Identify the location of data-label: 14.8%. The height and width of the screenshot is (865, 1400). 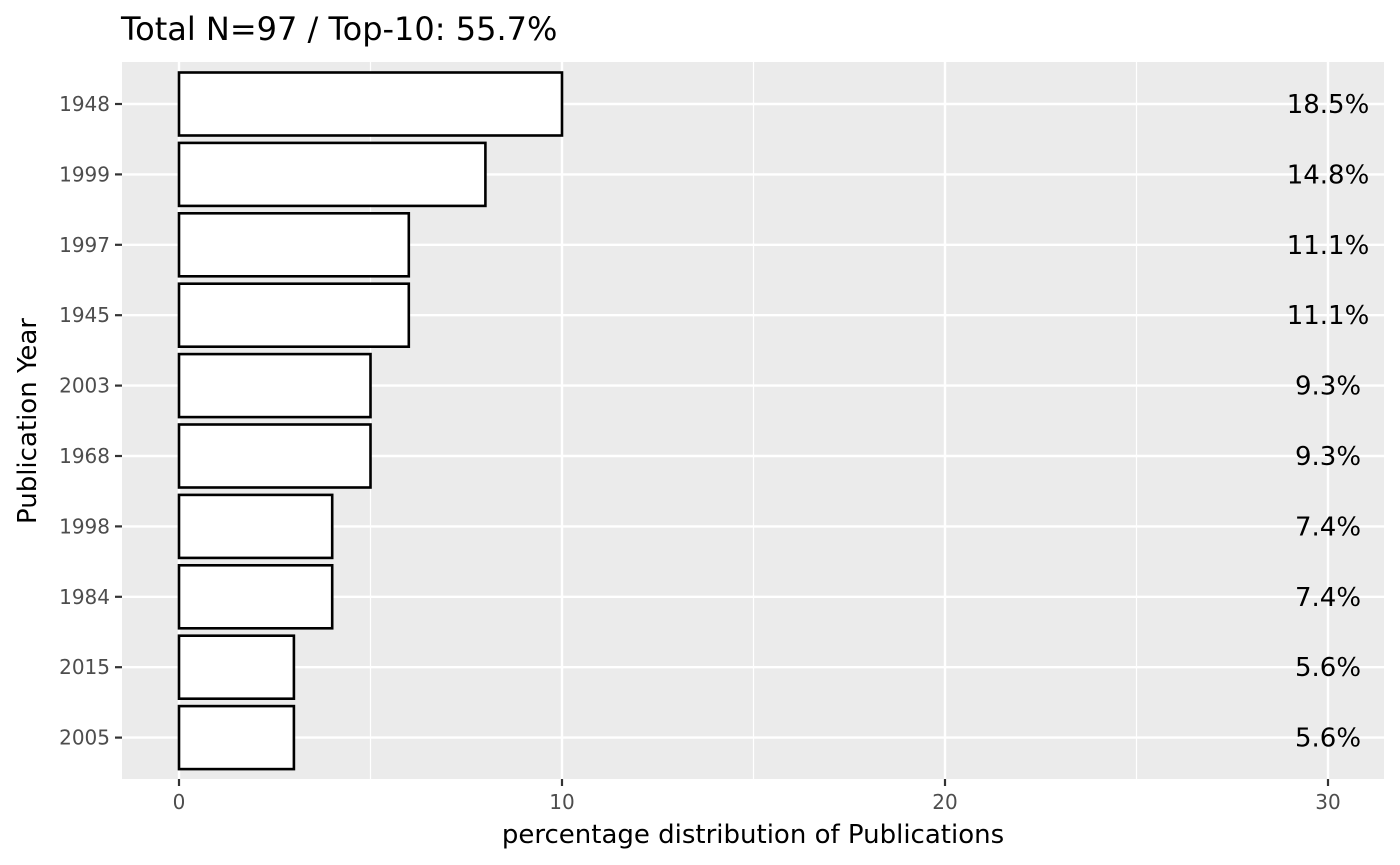
(1328, 175).